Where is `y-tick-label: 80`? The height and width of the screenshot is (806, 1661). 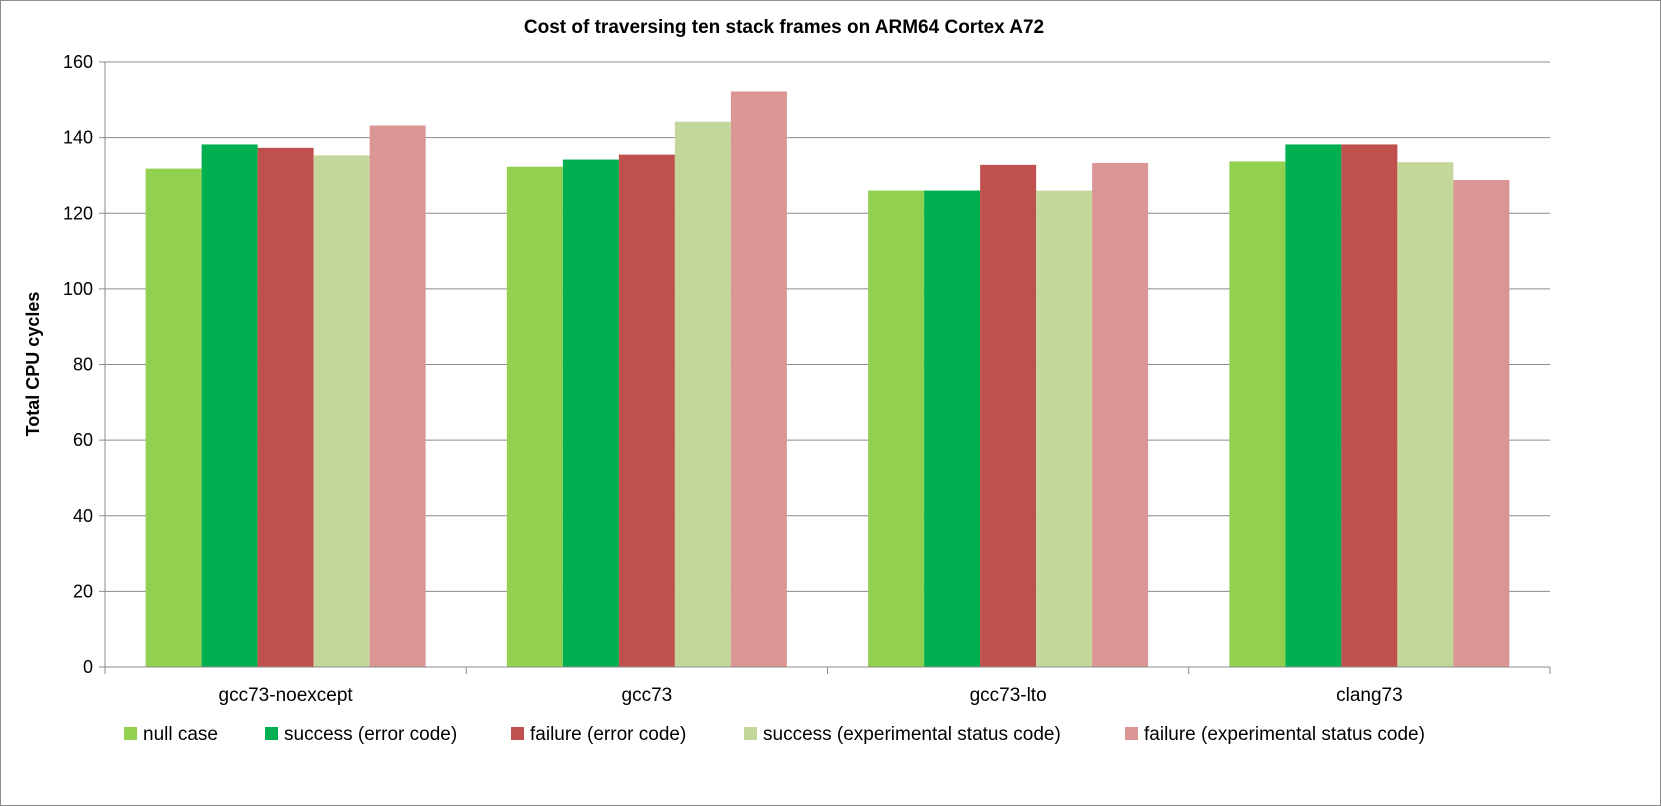
y-tick-label: 80 is located at coordinates (83, 365).